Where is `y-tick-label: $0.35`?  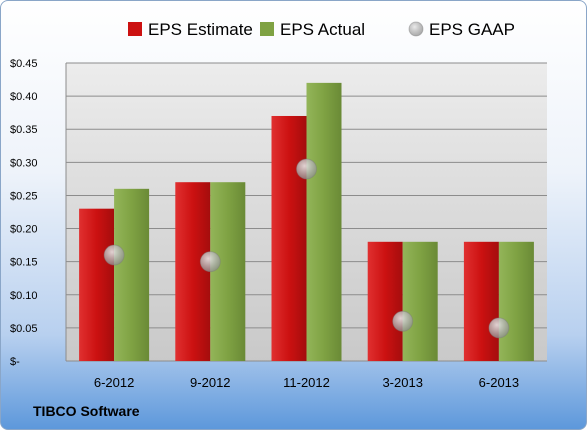 y-tick-label: $0.35 is located at coordinates (24, 130).